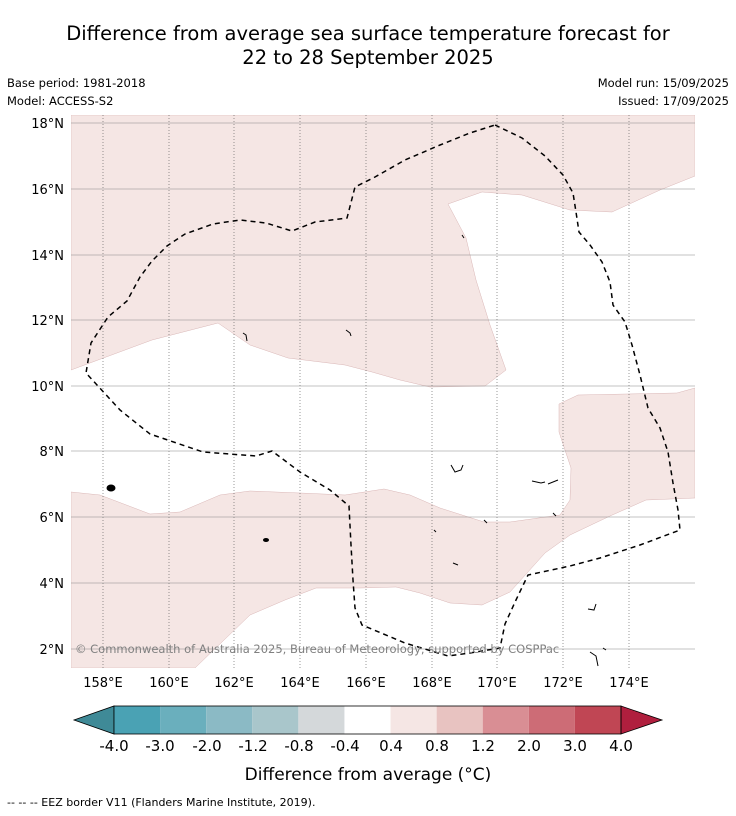  What do you see at coordinates (234, 683) in the screenshot?
I see `lon-label: 162°E` at bounding box center [234, 683].